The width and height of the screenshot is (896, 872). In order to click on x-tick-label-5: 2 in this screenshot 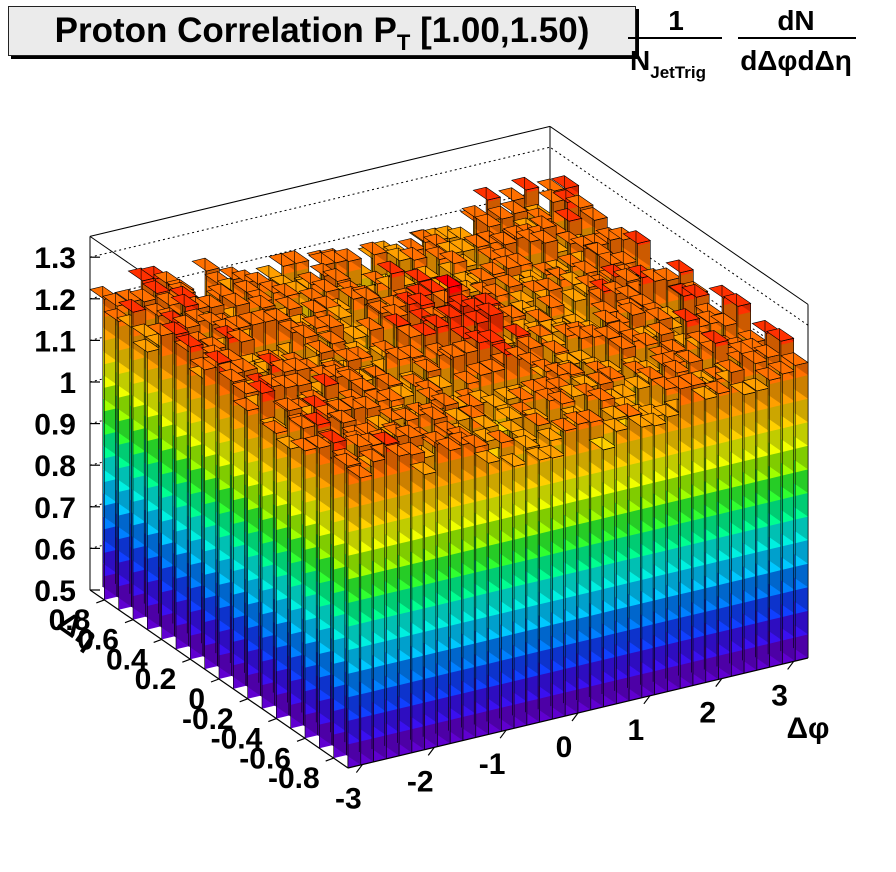, I will do `click(707, 713)`.